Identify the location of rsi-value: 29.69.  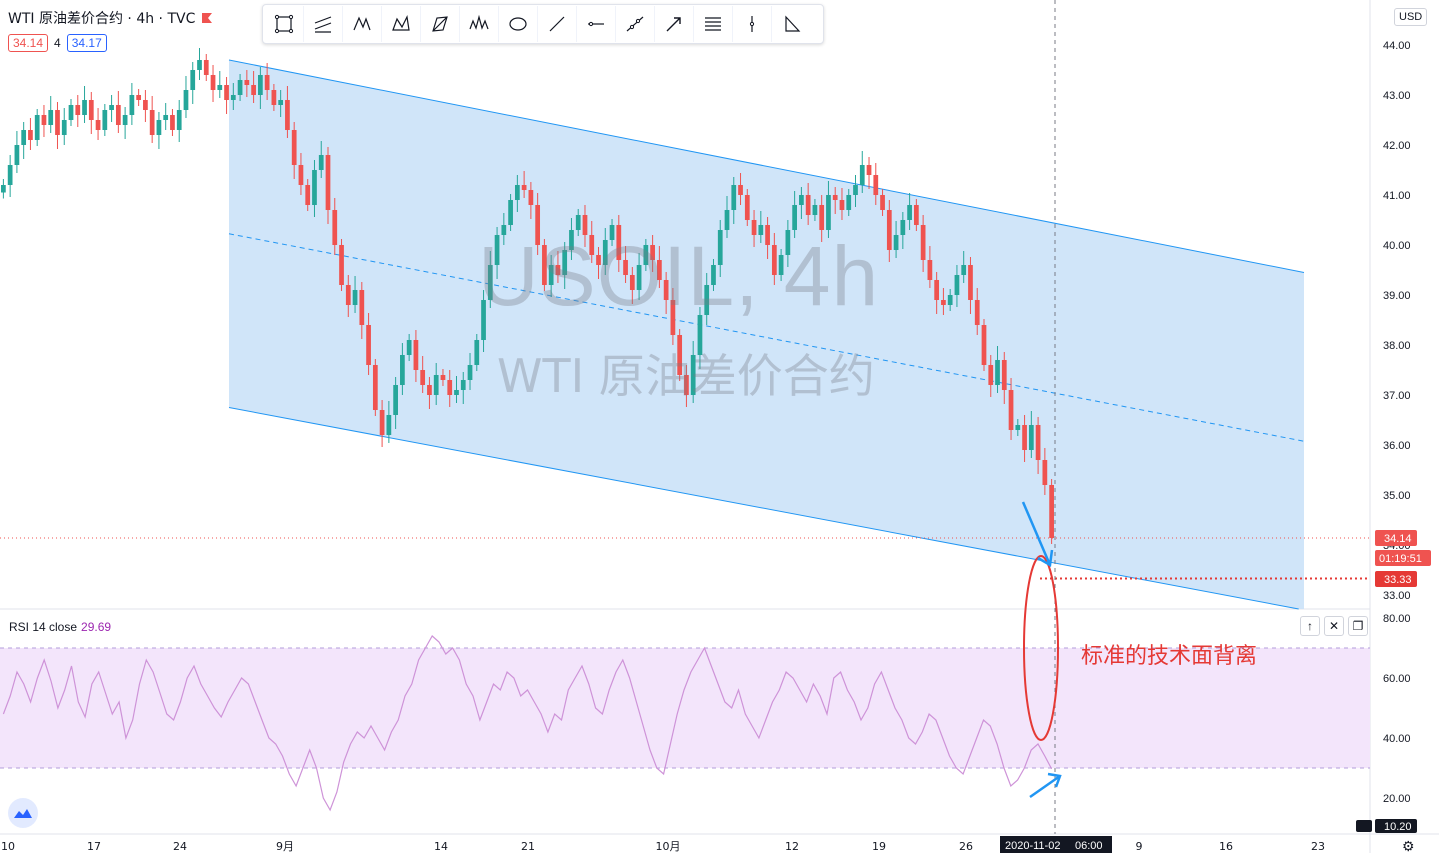
(96, 627).